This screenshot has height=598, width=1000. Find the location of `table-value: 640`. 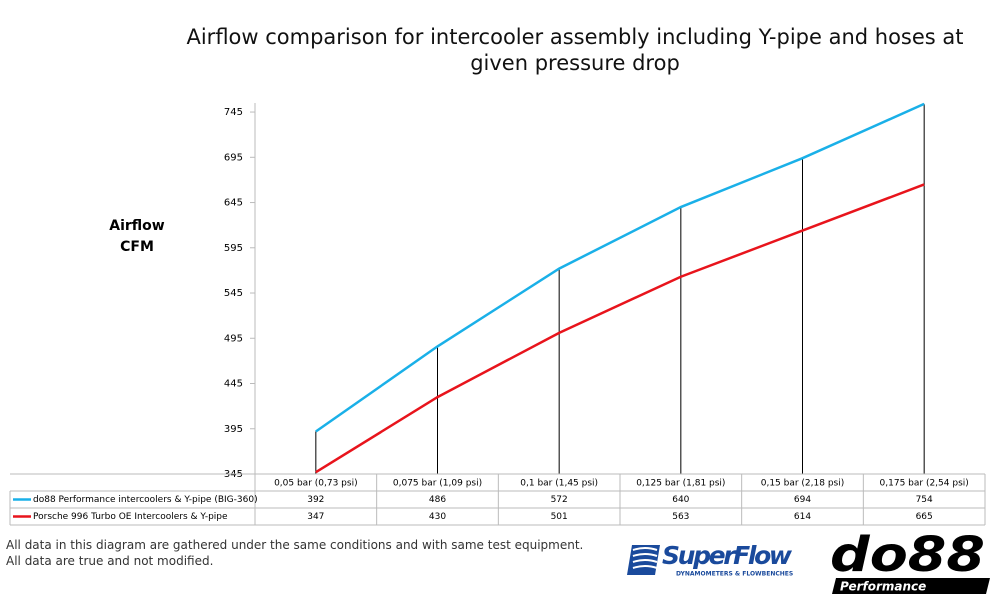

table-value: 640 is located at coordinates (680, 500).